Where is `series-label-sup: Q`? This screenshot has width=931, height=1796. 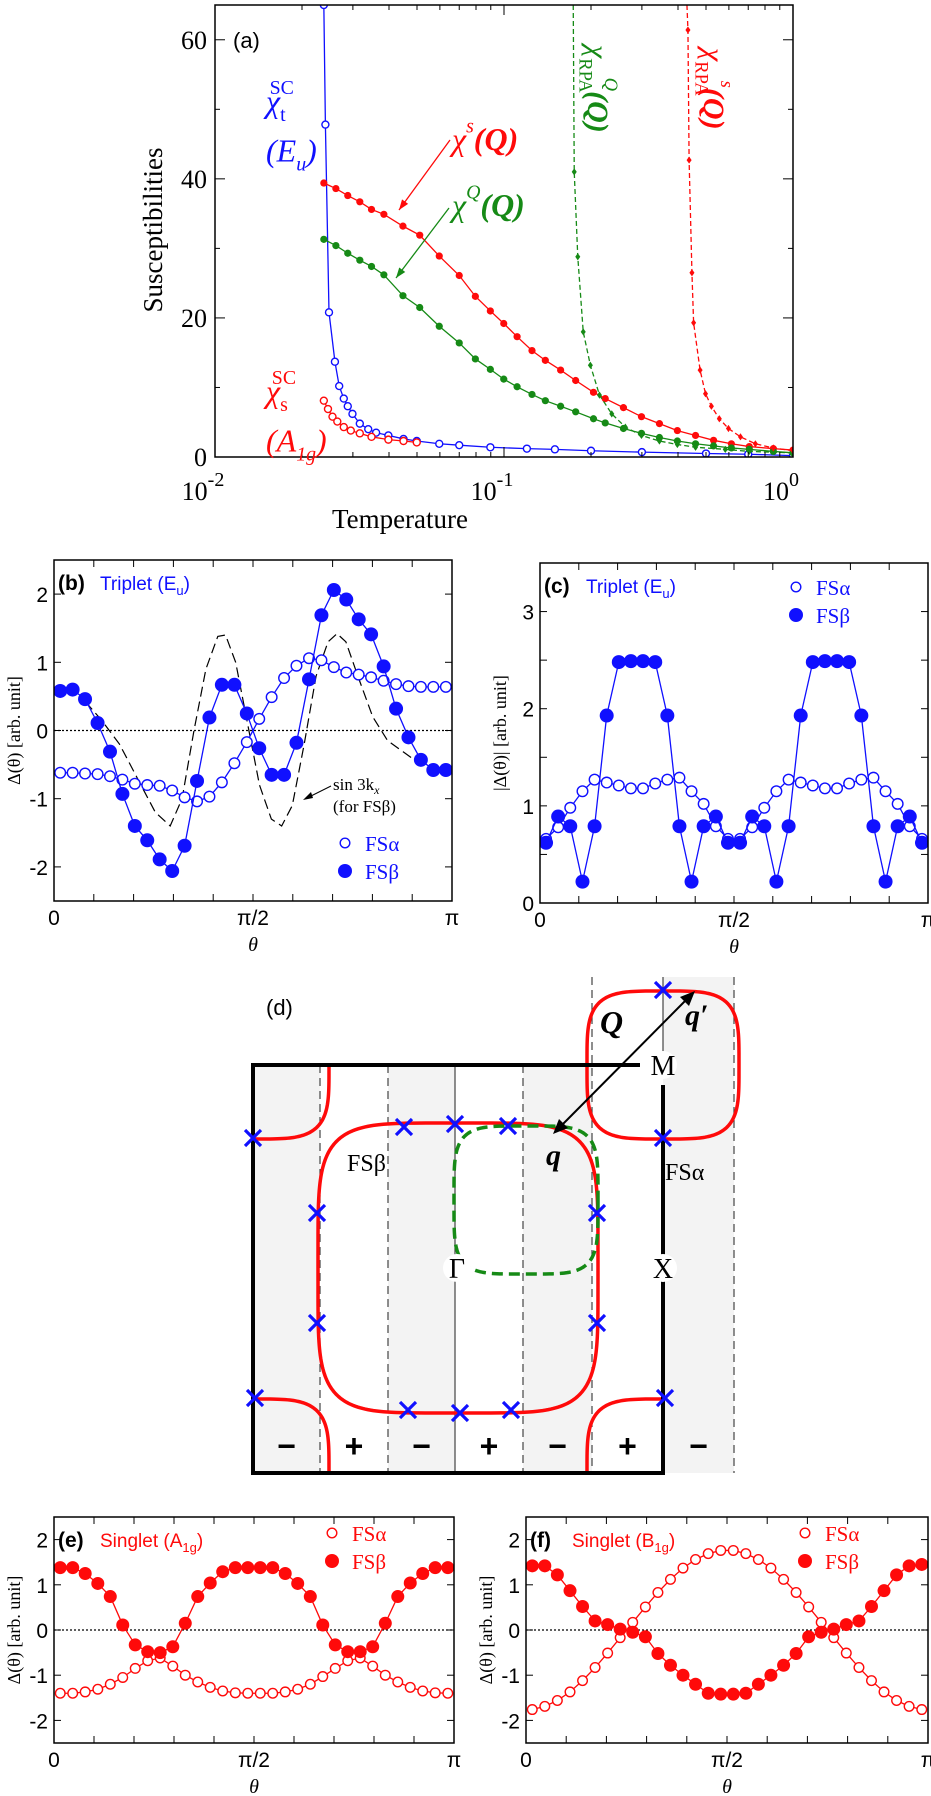
series-label-sup: Q is located at coordinates (610, 85).